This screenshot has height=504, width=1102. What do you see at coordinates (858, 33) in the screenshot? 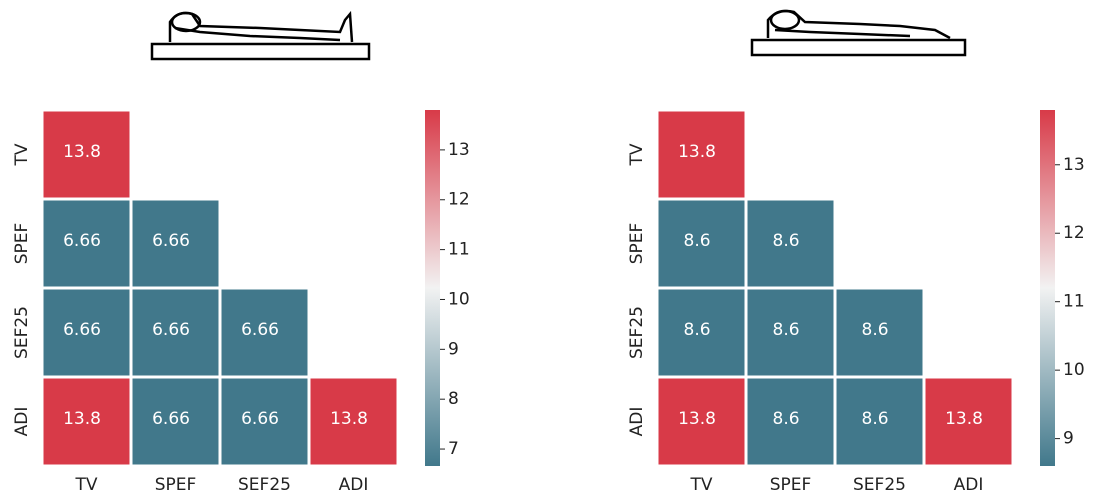
I see `prone-icon` at bounding box center [858, 33].